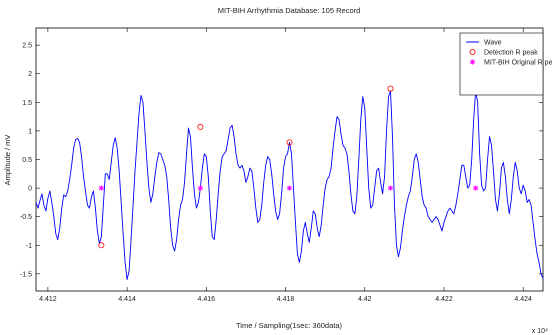 This screenshot has width=552, height=335. What do you see at coordinates (286, 299) in the screenshot?
I see `x-tick-label: 4.418` at bounding box center [286, 299].